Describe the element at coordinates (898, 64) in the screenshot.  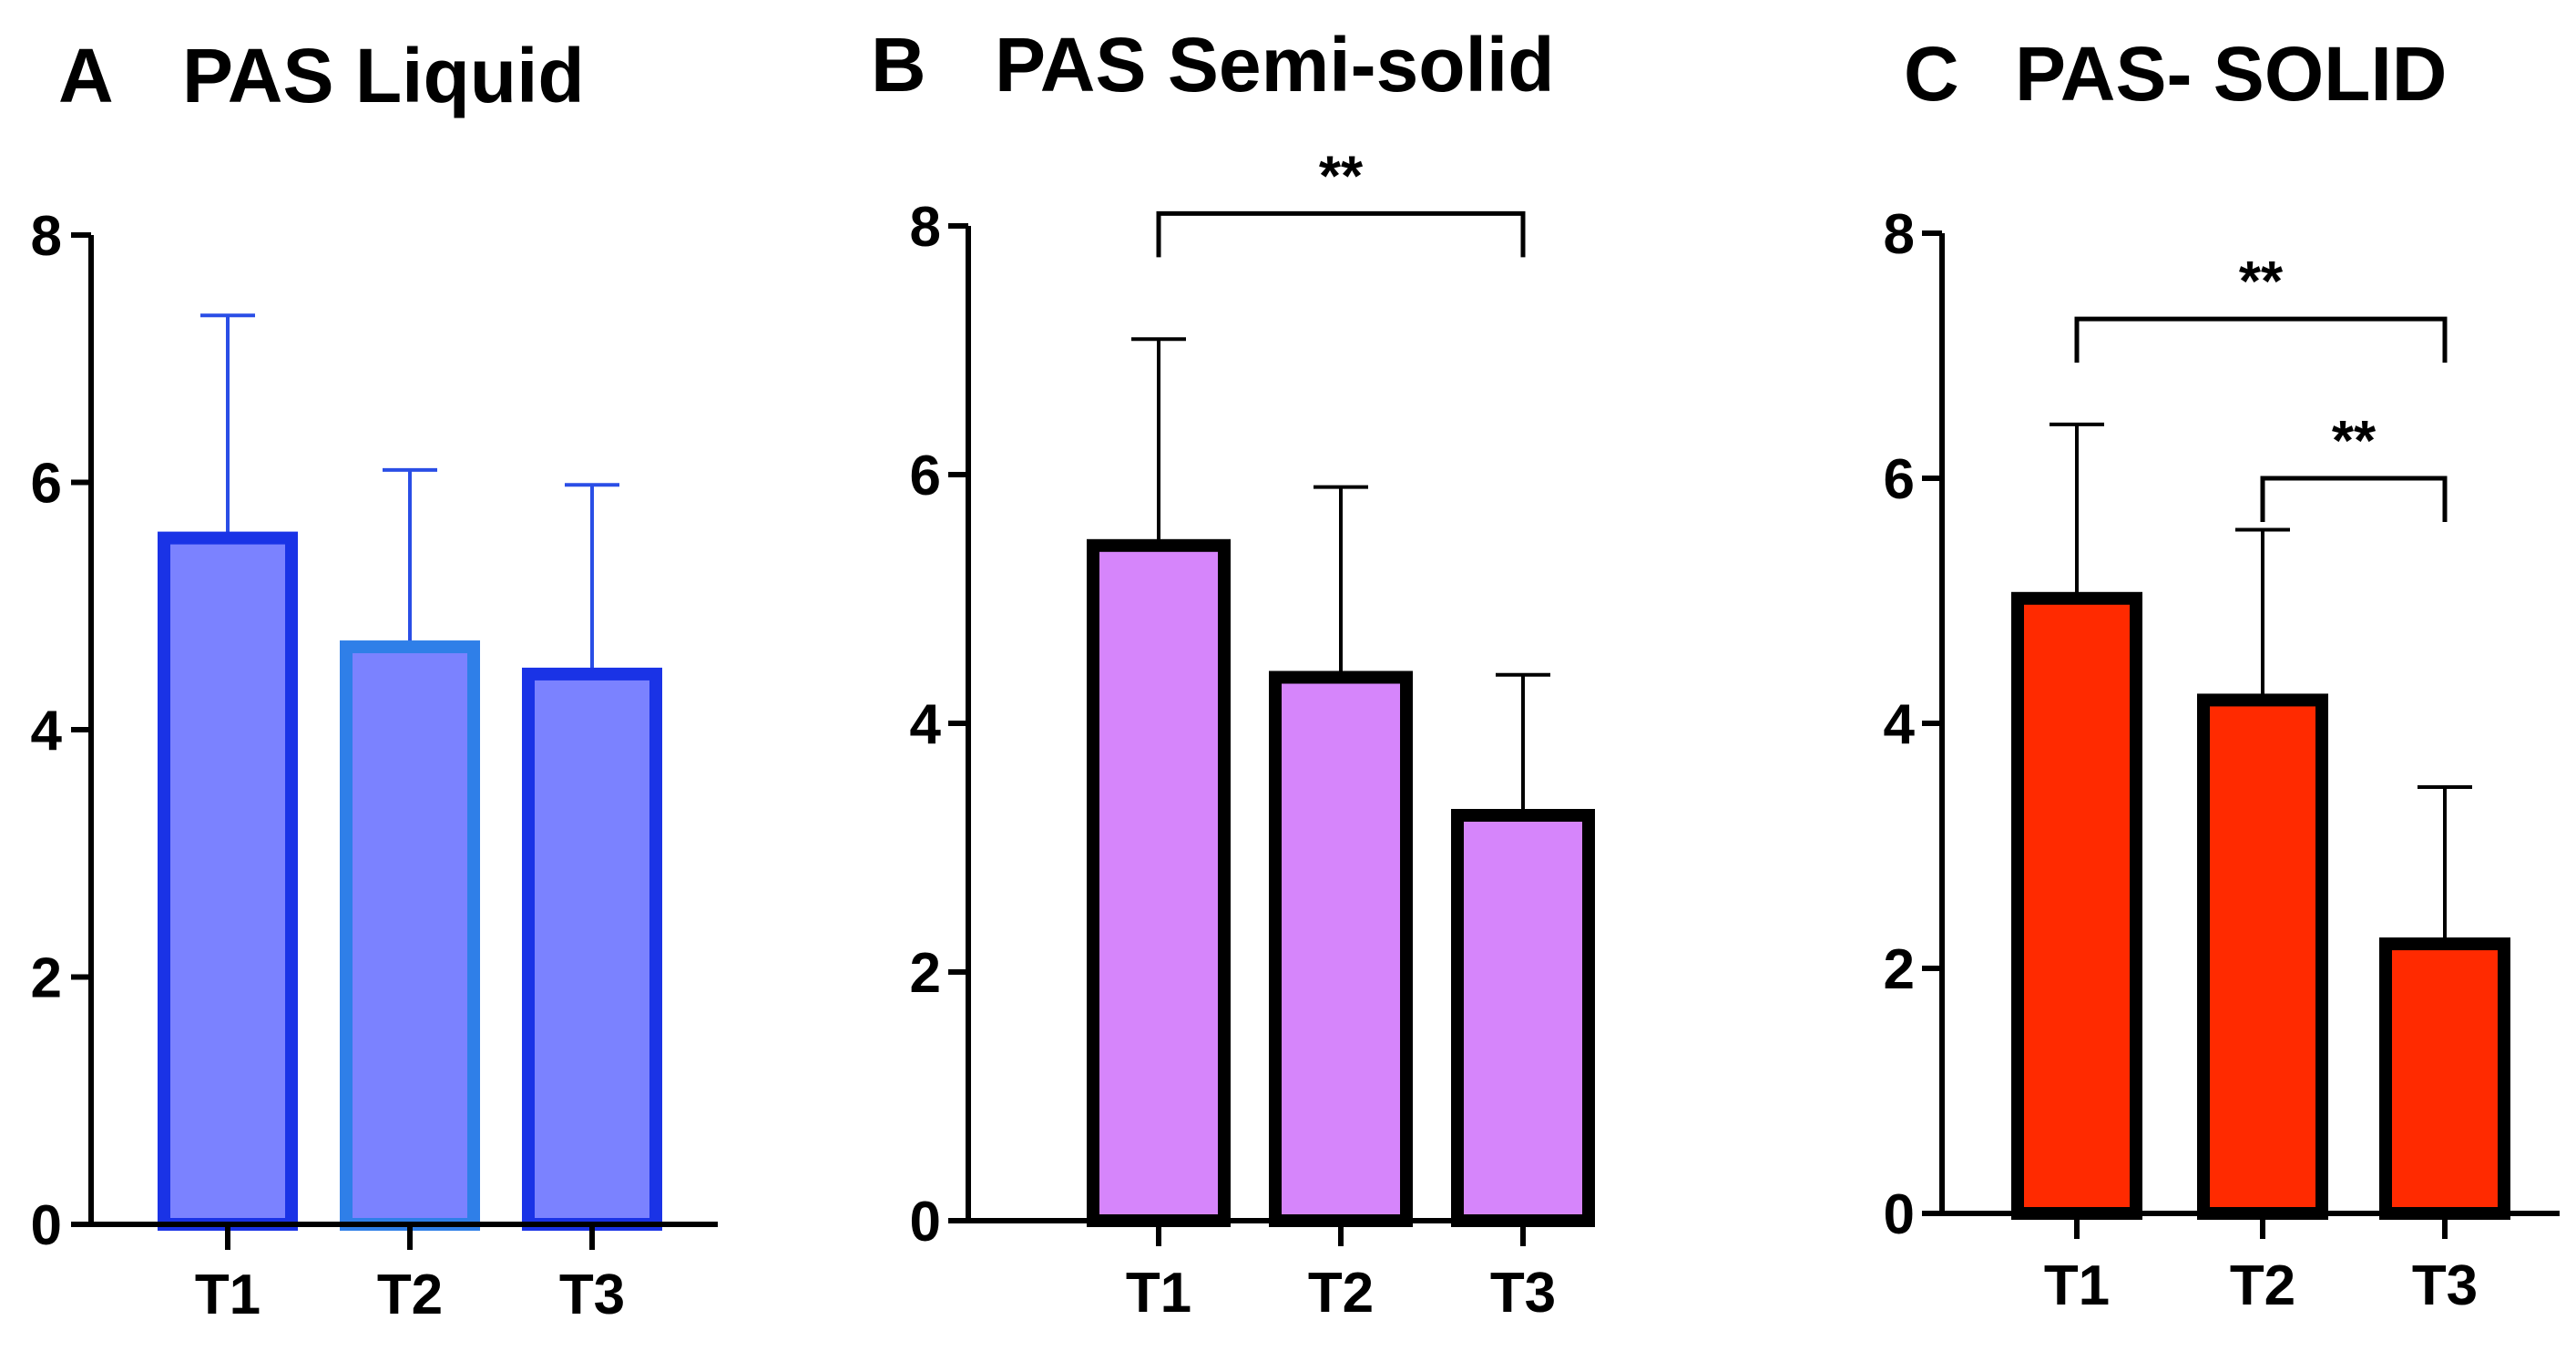
I see `panel-letter: B` at that location.